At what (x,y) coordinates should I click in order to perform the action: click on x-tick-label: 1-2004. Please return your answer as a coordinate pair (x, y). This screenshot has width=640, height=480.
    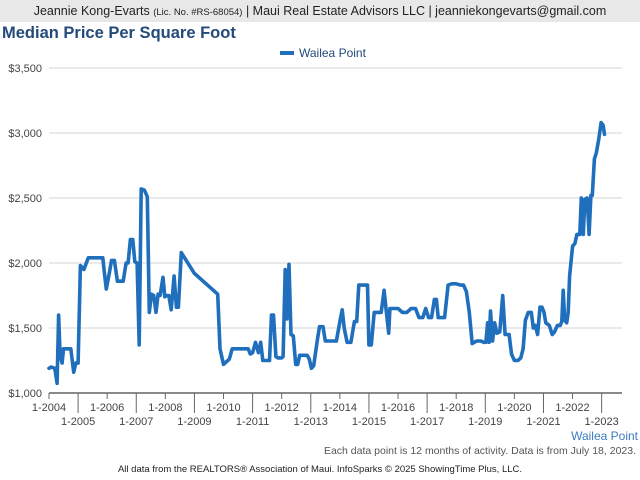
    Looking at the image, I should click on (49, 408).